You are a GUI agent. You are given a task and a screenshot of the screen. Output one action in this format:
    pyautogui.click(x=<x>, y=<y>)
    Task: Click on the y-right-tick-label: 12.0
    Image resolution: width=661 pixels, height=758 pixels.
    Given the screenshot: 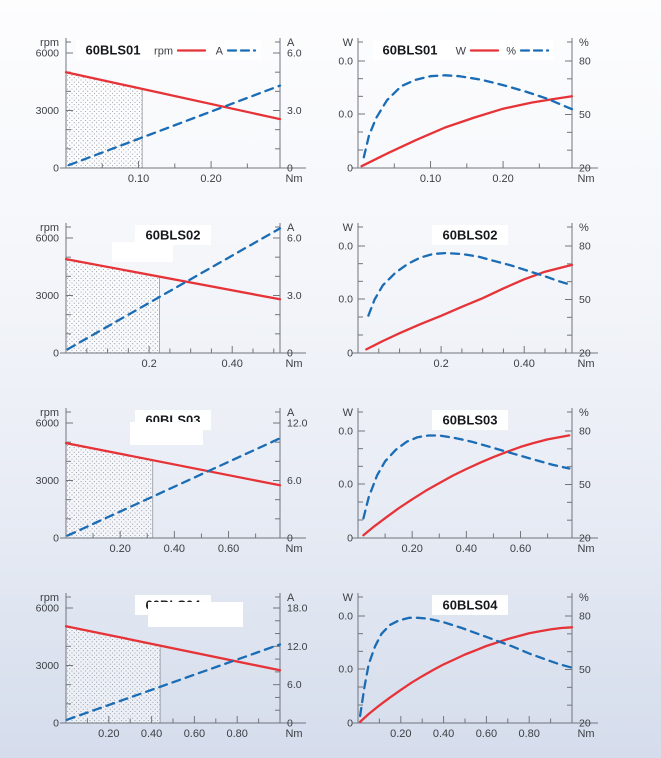 What is the action you would take?
    pyautogui.click(x=297, y=647)
    